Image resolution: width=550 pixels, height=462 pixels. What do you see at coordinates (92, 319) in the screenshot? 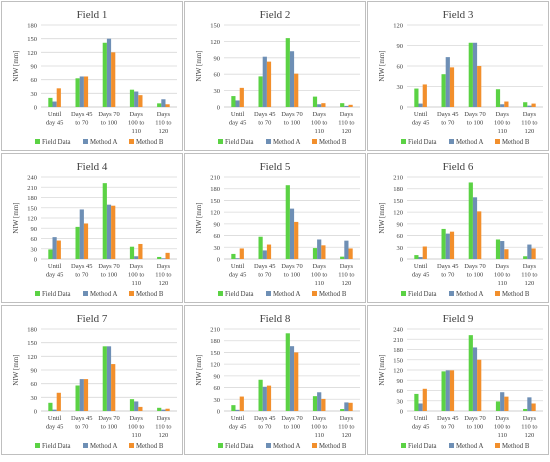
I see `chart-title: Field 7` at bounding box center [92, 319].